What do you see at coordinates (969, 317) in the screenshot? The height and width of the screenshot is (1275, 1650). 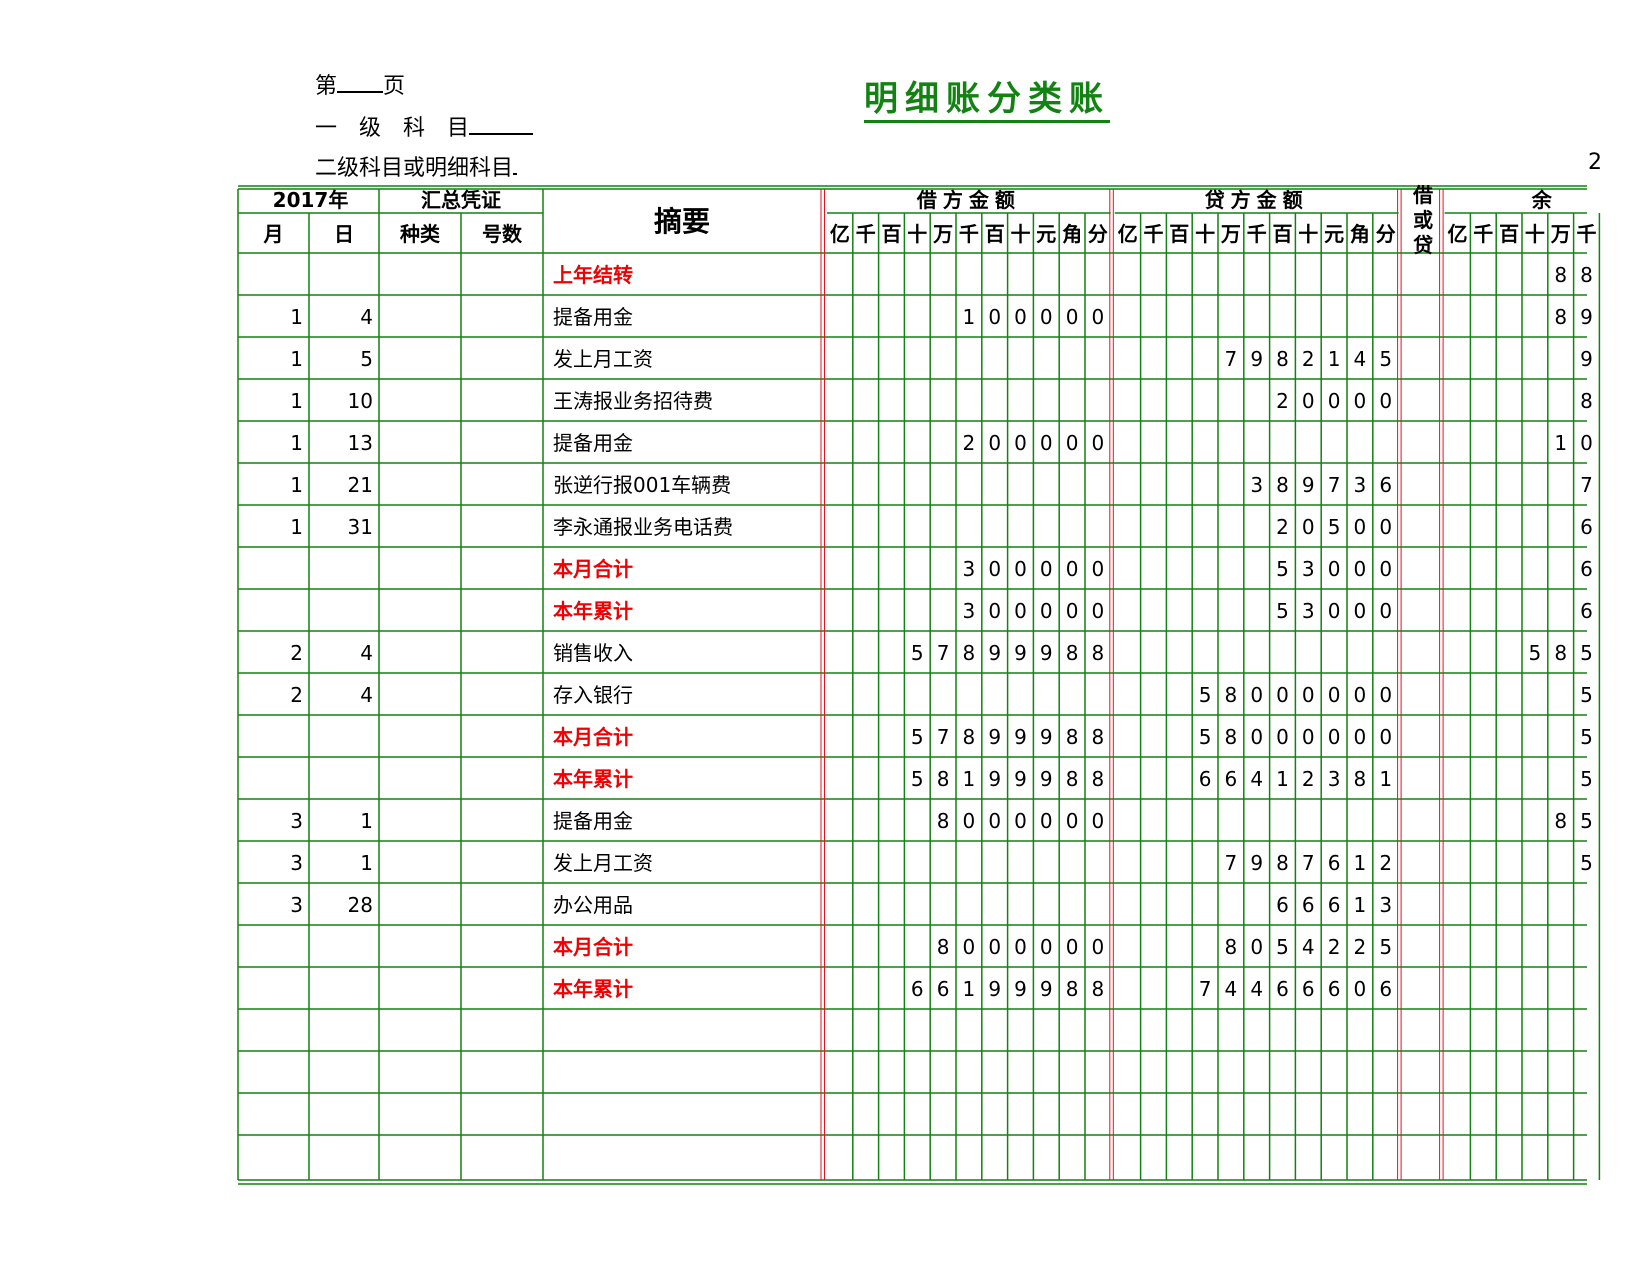 I see `row-debit-digit: 1` at bounding box center [969, 317].